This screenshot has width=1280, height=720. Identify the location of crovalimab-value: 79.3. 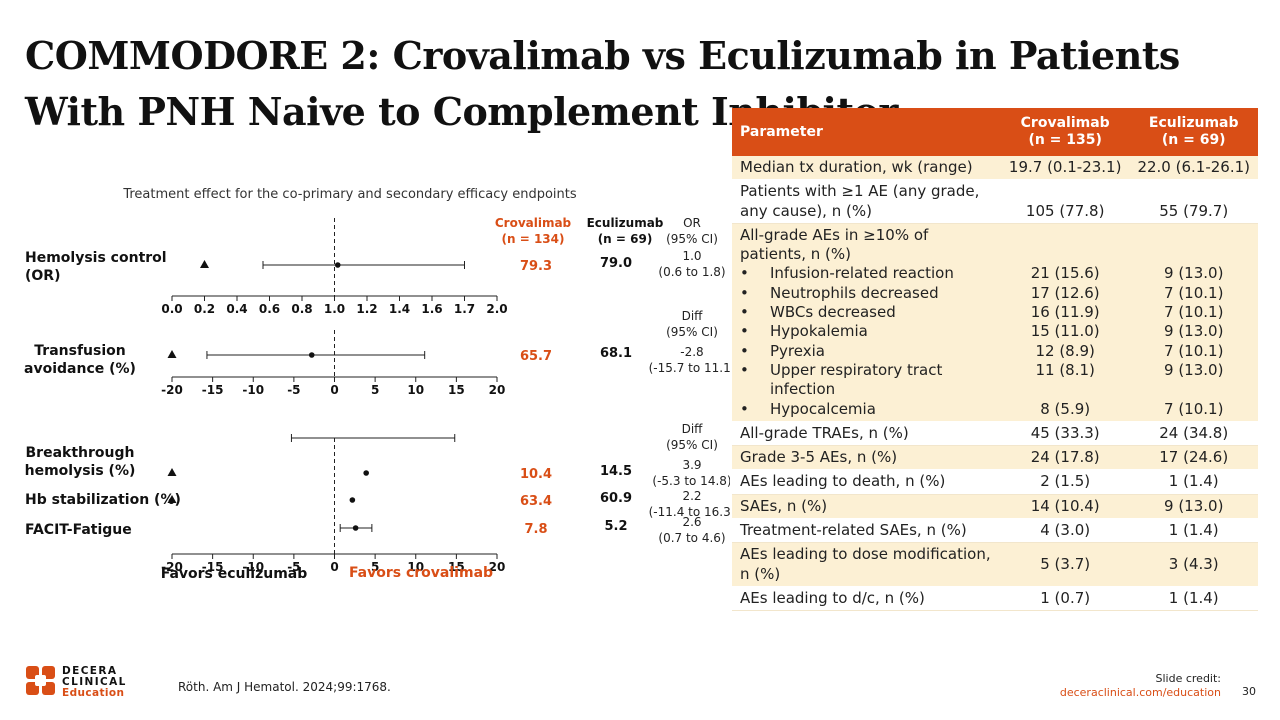
(536, 266).